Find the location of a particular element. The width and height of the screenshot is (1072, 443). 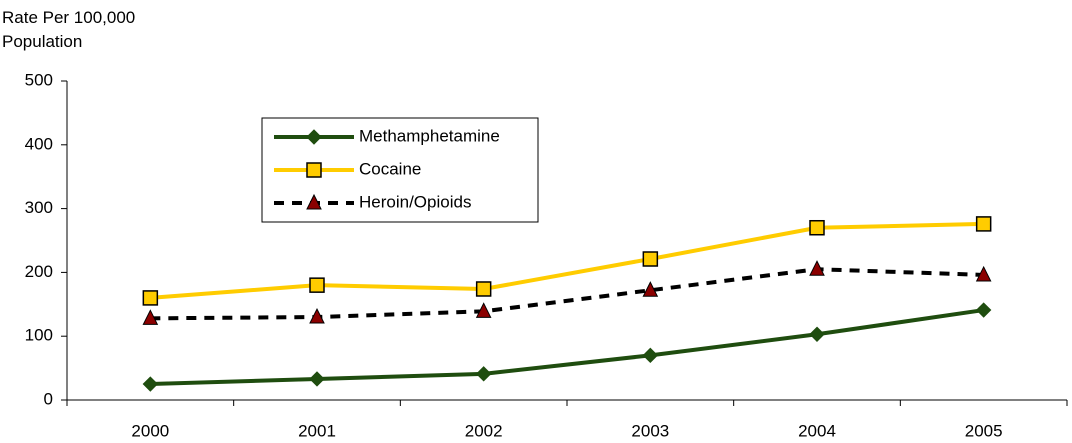

y-tick-label: 200 is located at coordinates (39, 271).